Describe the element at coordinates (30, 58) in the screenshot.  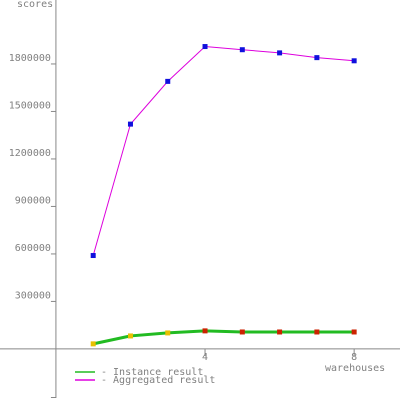
I see `y-tick-label: 1800000` at that location.